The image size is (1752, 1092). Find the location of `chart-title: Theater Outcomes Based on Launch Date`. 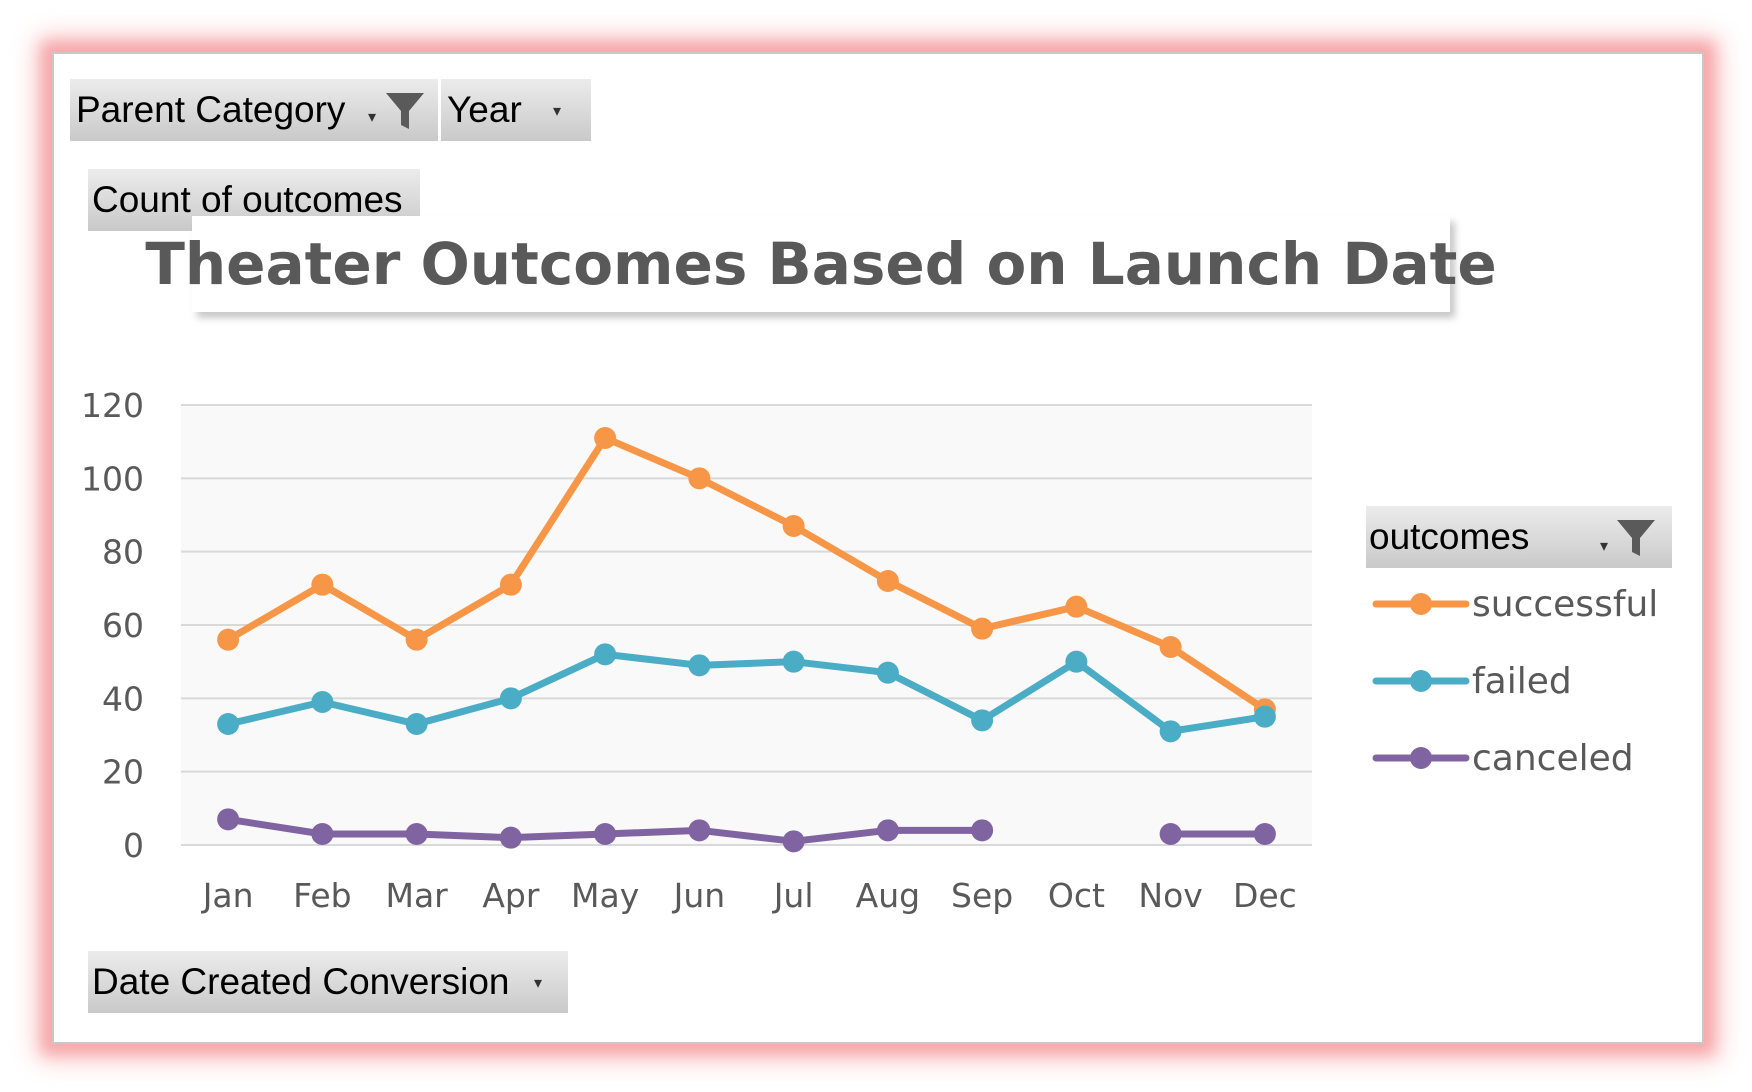

chart-title: Theater Outcomes Based on Launch Date is located at coordinates (821, 264).